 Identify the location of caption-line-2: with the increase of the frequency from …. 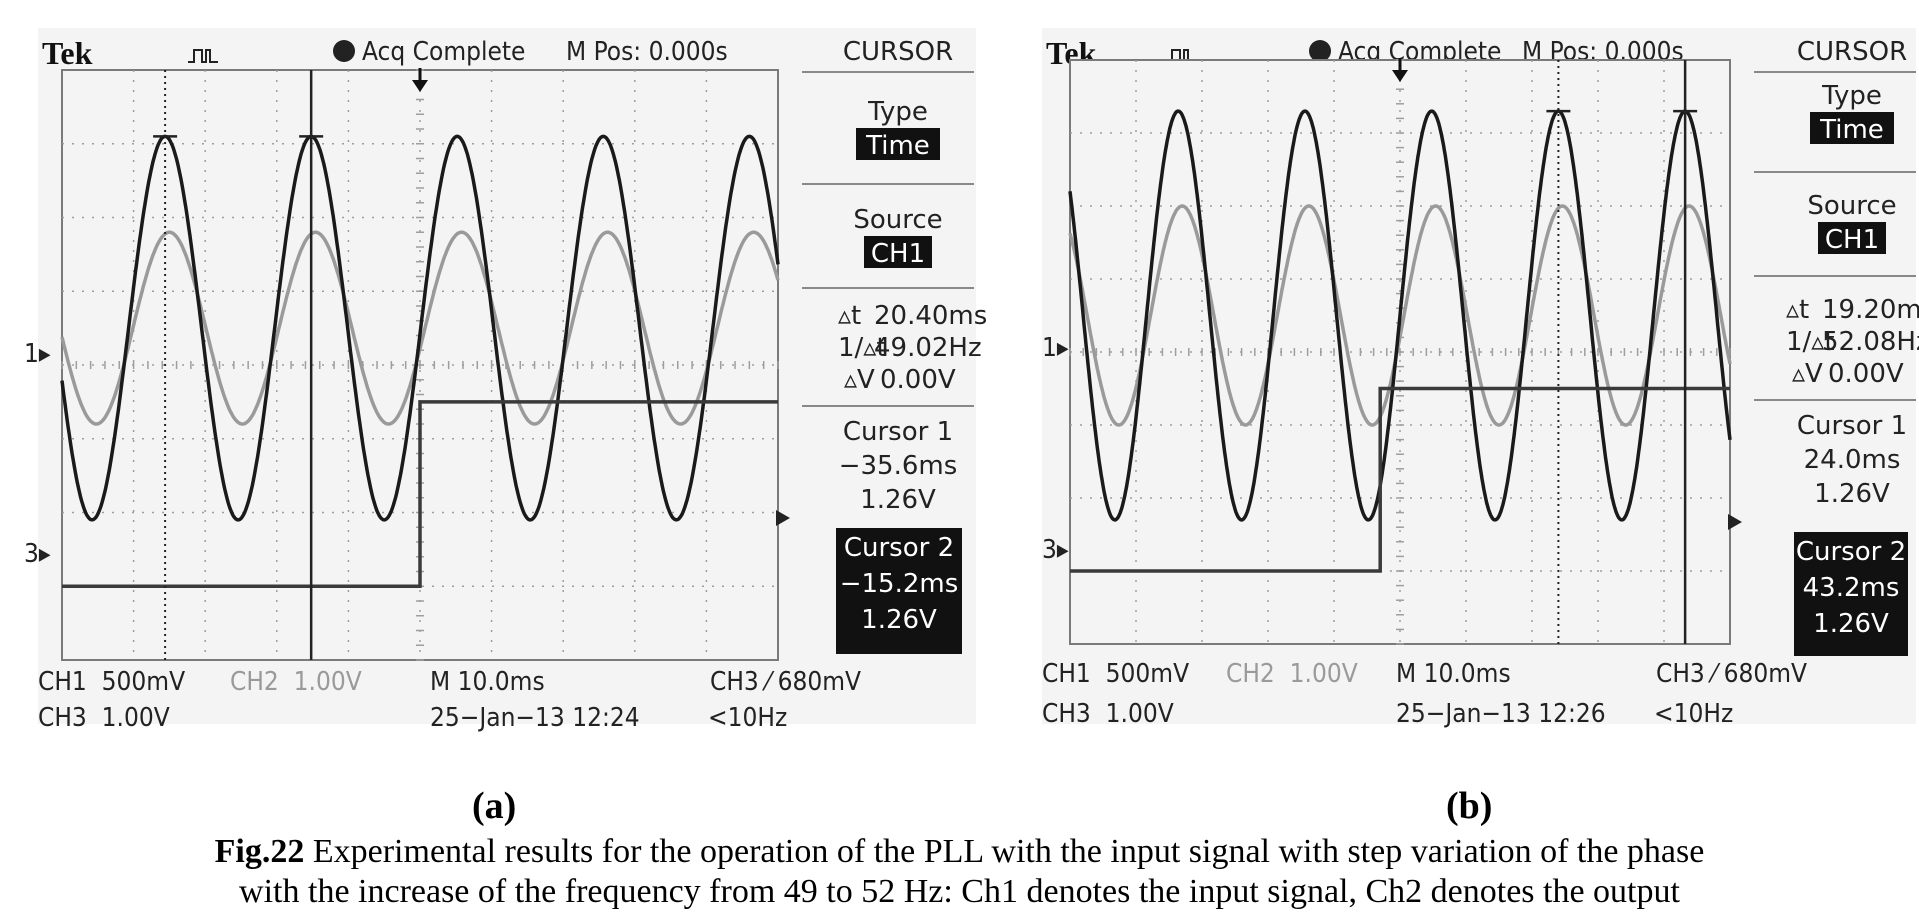
(959, 891).